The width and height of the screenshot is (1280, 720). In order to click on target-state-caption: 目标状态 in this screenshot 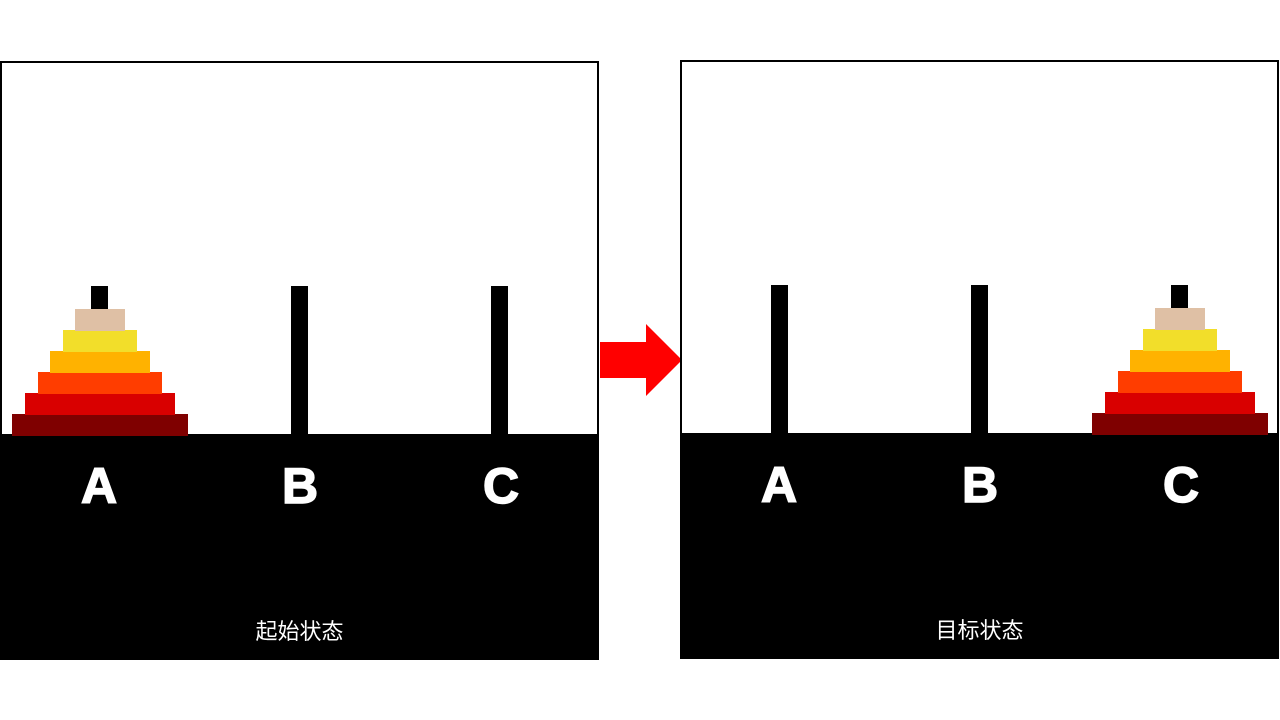, I will do `click(979, 631)`.